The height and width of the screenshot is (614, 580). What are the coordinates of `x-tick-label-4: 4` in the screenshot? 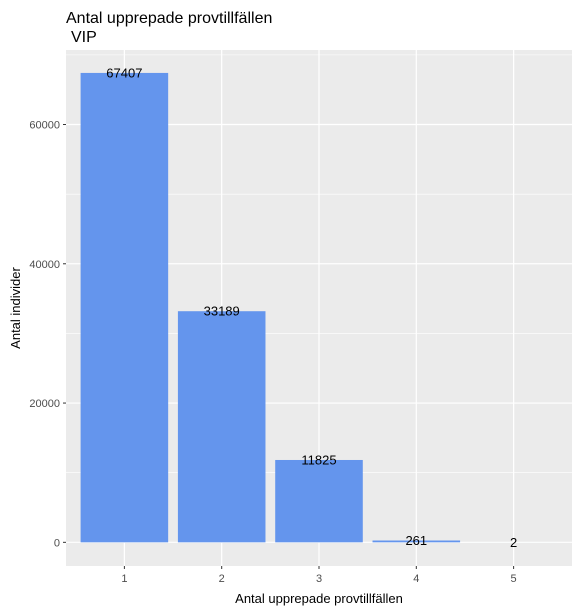 It's located at (416, 579).